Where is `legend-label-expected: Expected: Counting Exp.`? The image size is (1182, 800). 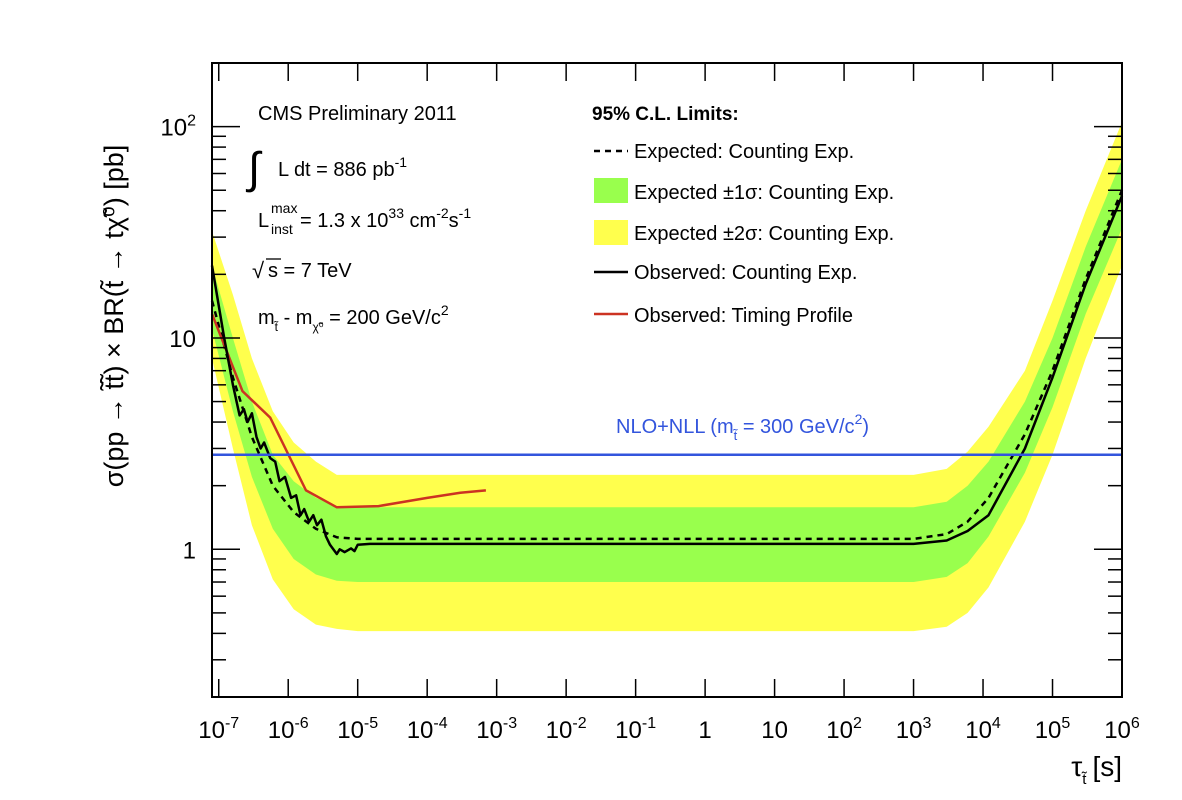
legend-label-expected: Expected: Counting Exp. is located at coordinates (744, 152).